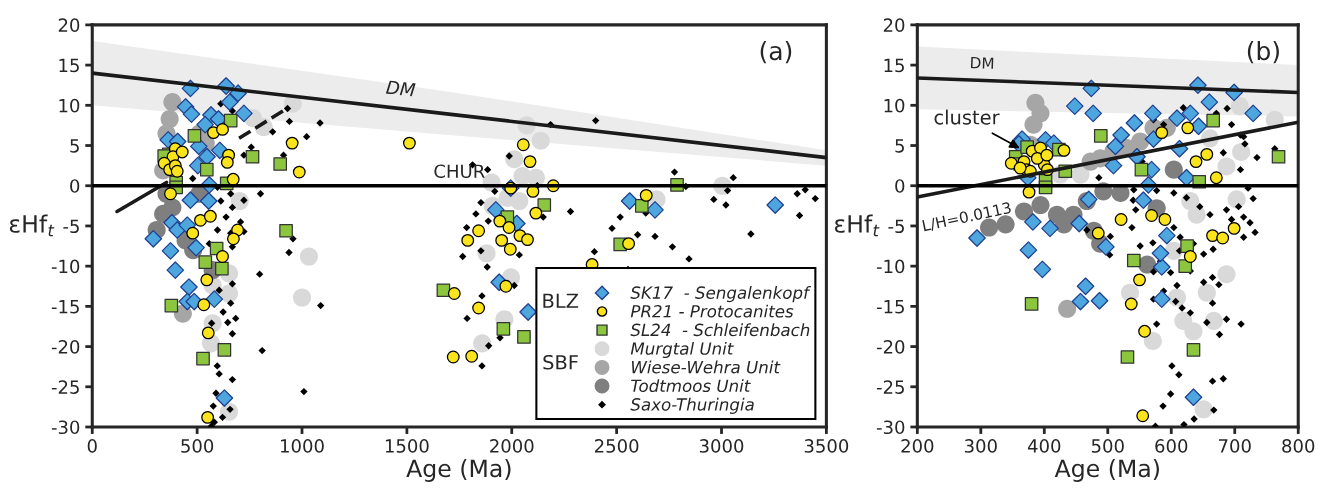 The height and width of the screenshot is (488, 1318). I want to click on text: DM, so click(400, 88).